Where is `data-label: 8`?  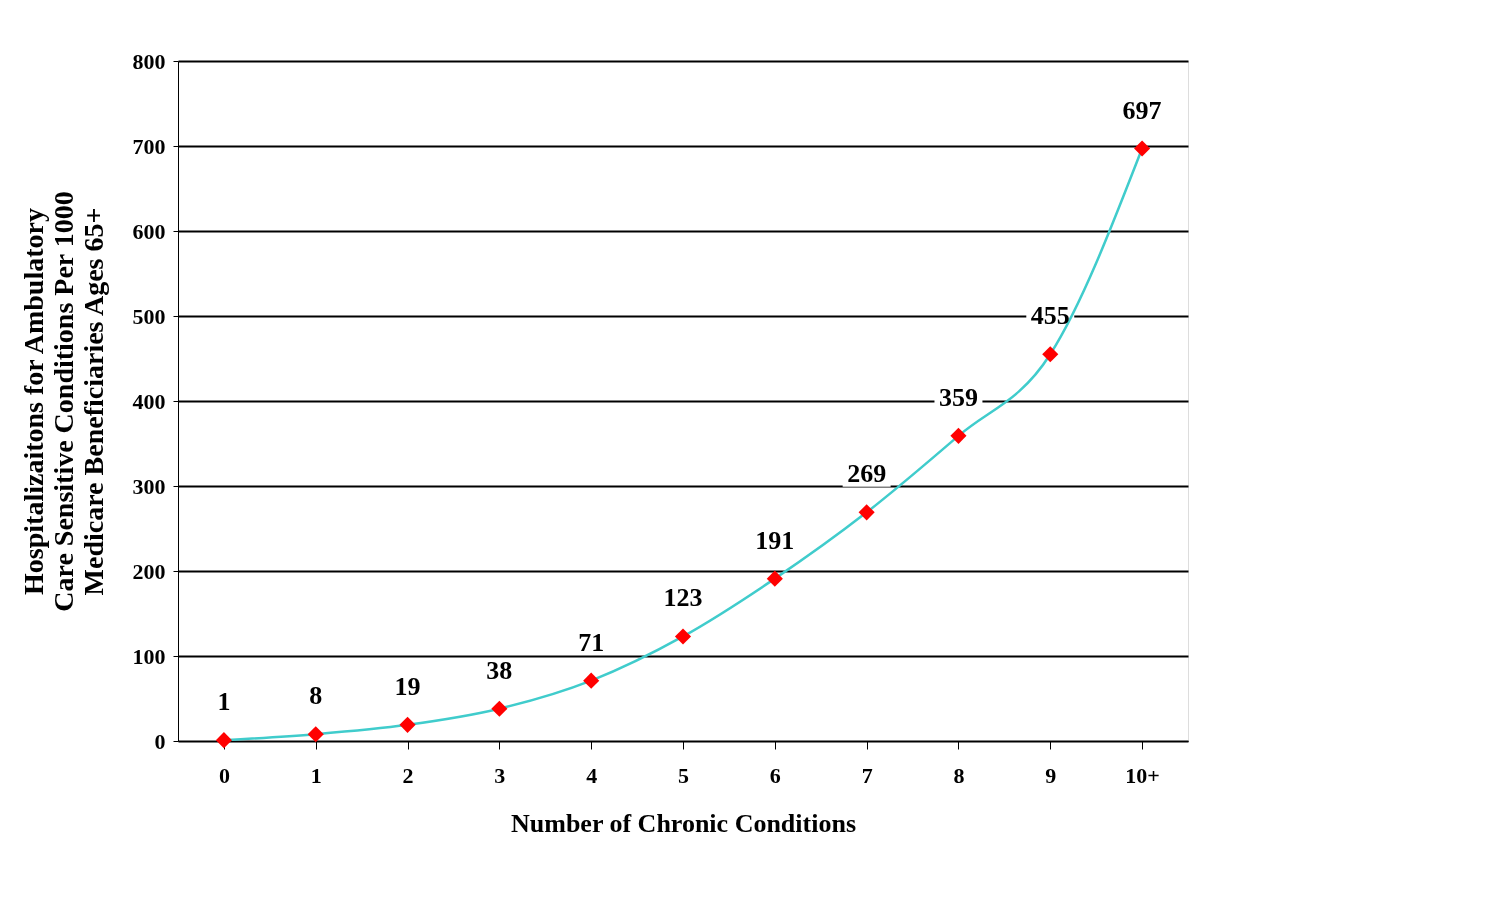
data-label: 8 is located at coordinates (316, 696).